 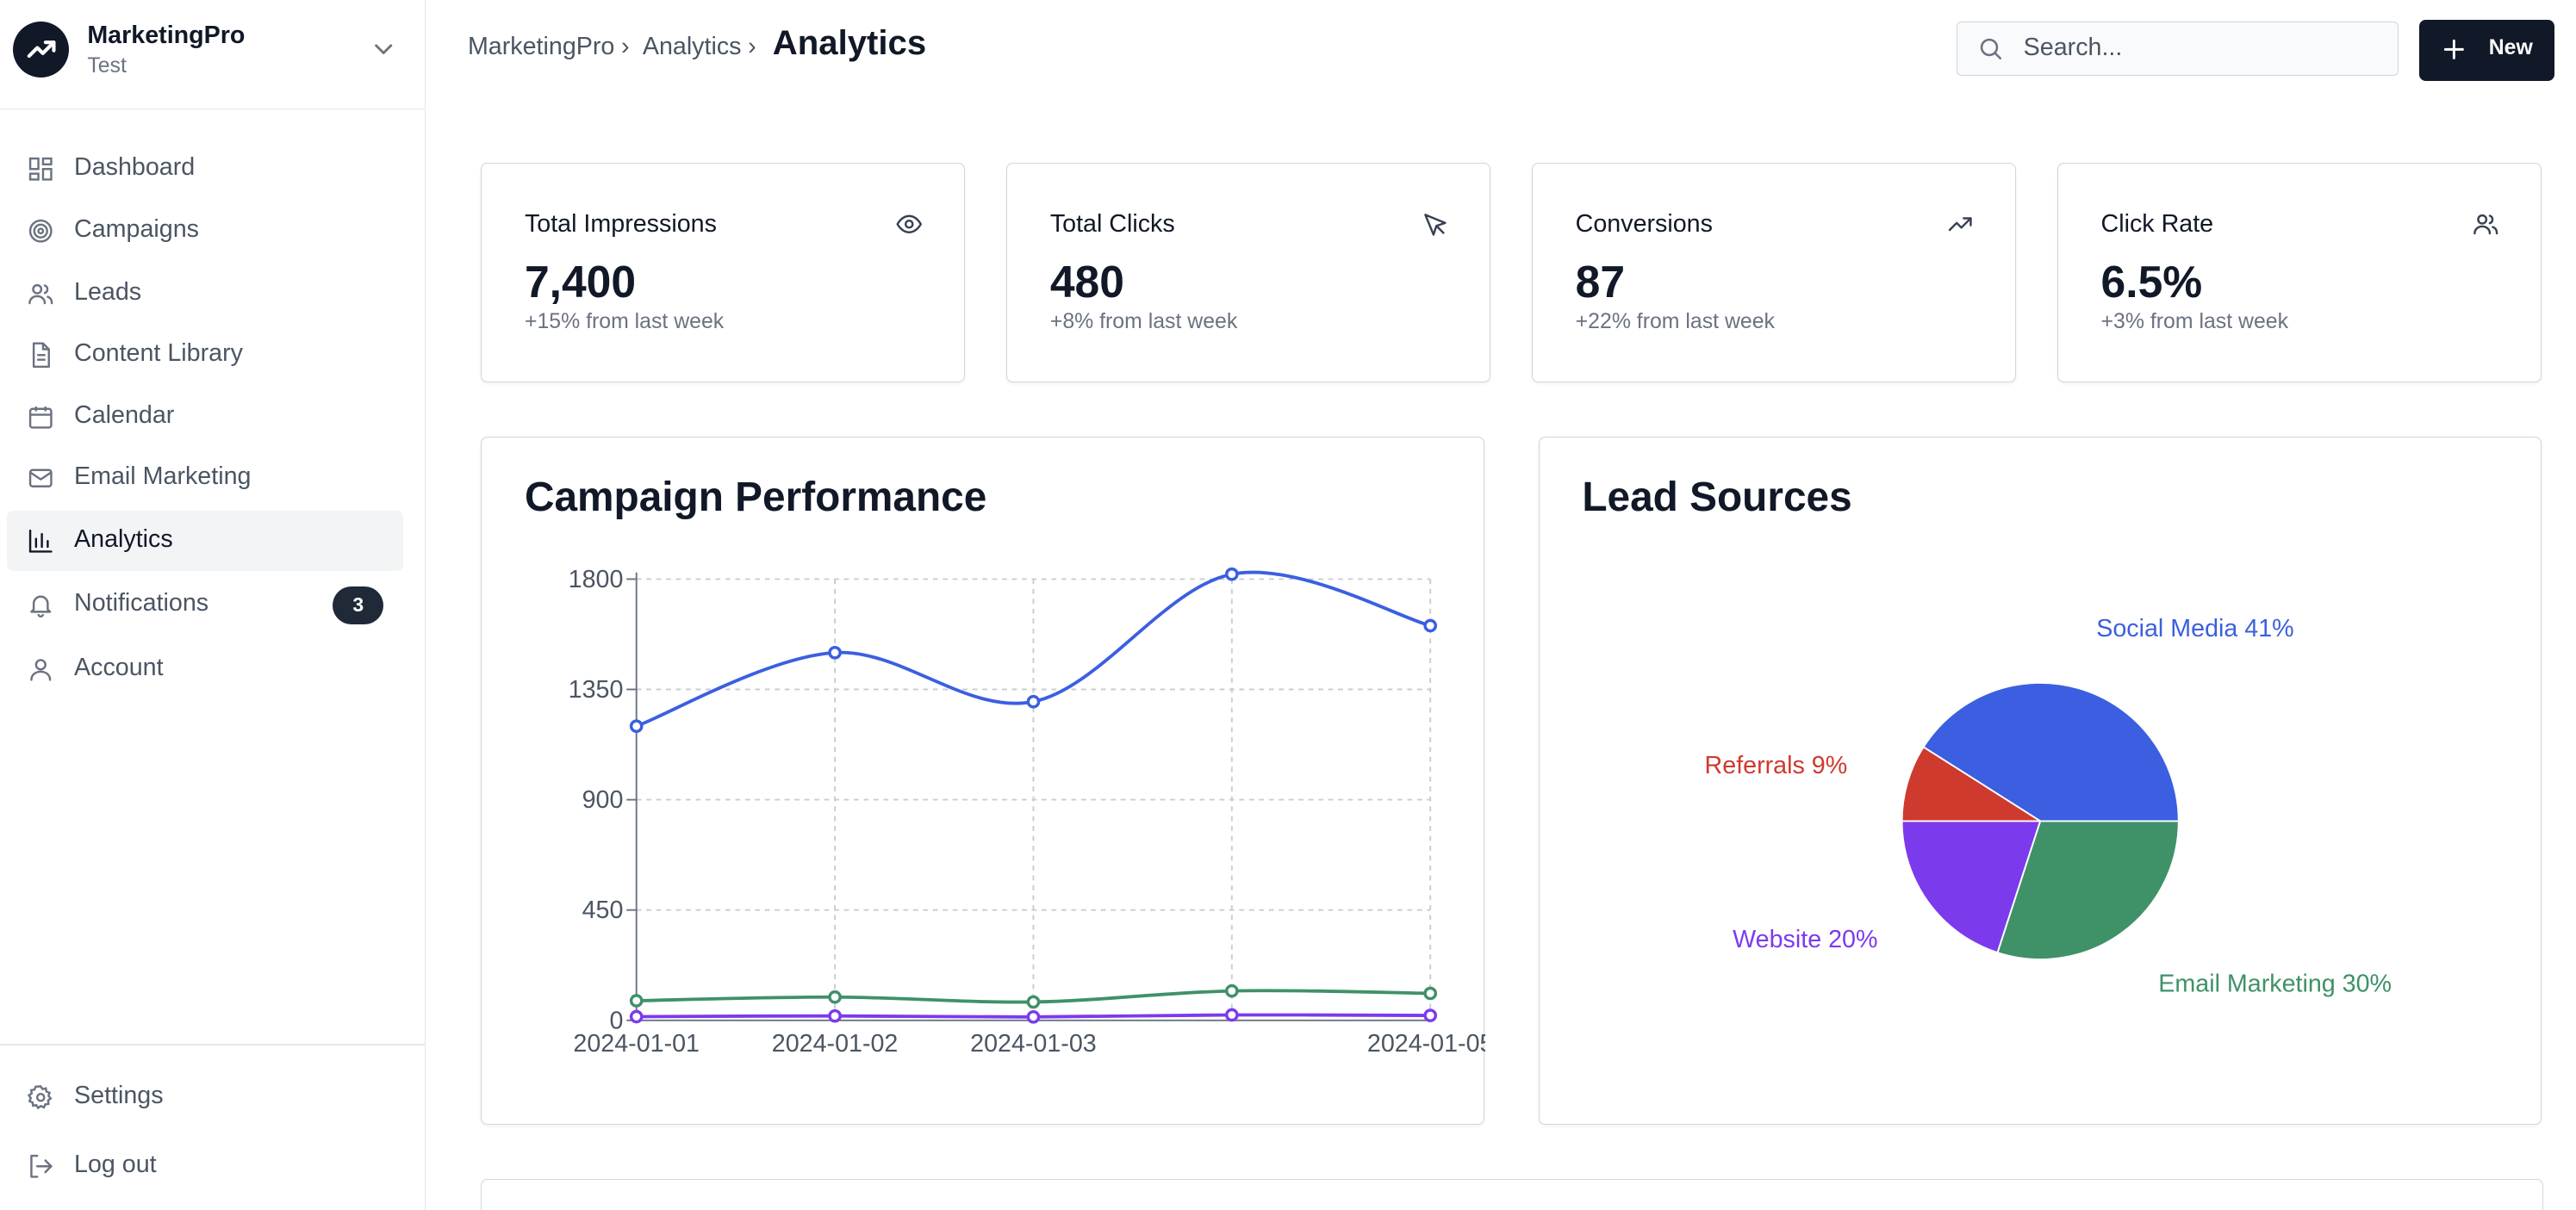 What do you see at coordinates (206, 294) in the screenshot?
I see `sidebar-item-leads: Leads` at bounding box center [206, 294].